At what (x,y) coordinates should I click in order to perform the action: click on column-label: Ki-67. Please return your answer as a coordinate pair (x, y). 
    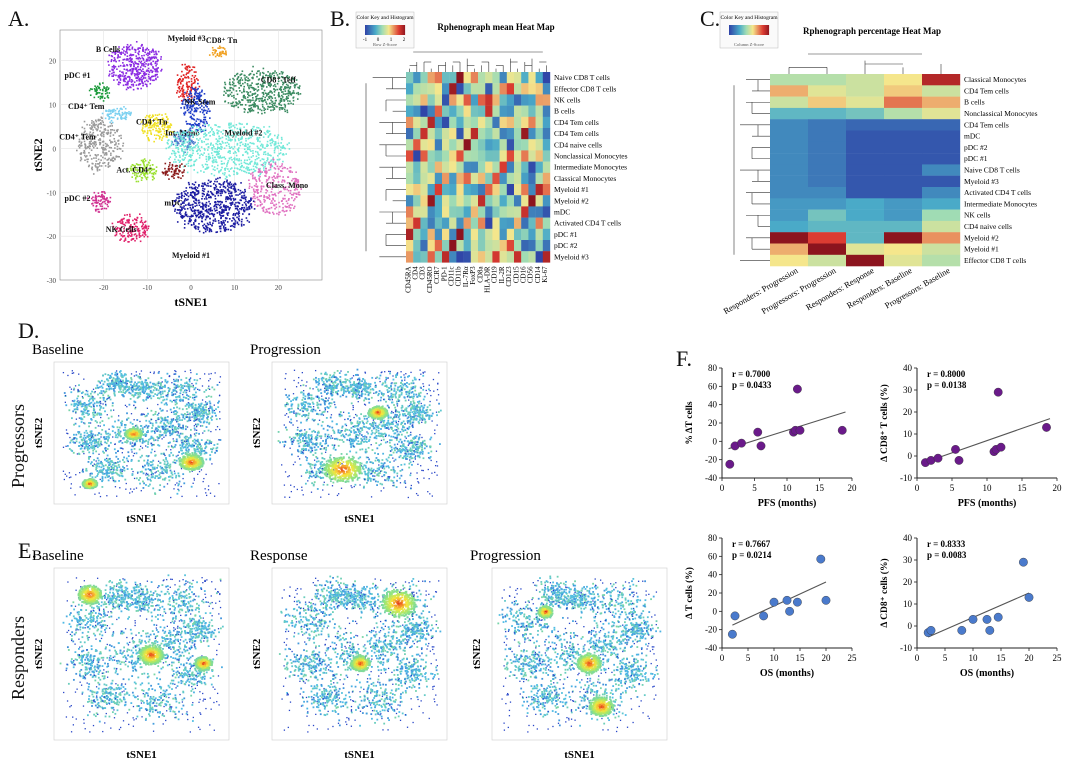
    Looking at the image, I should click on (545, 274).